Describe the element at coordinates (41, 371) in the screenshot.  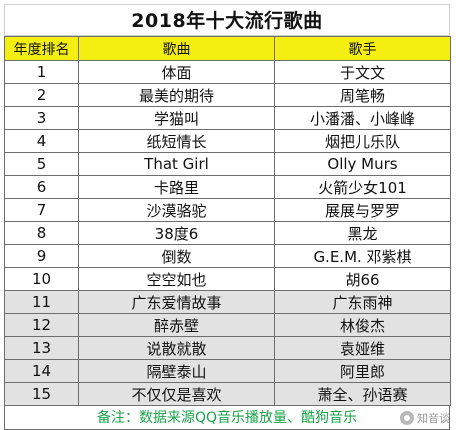
I see `cell-rank: 14` at that location.